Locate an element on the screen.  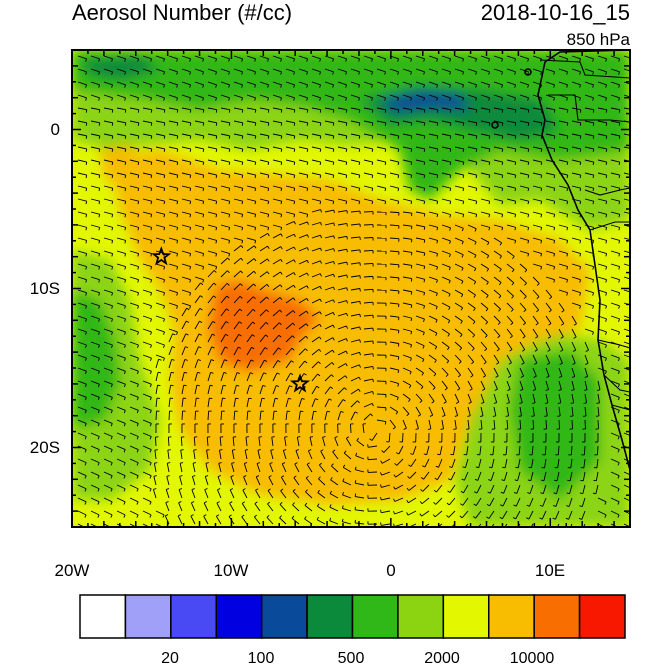
lon-label-10w: 10W is located at coordinates (231, 571).